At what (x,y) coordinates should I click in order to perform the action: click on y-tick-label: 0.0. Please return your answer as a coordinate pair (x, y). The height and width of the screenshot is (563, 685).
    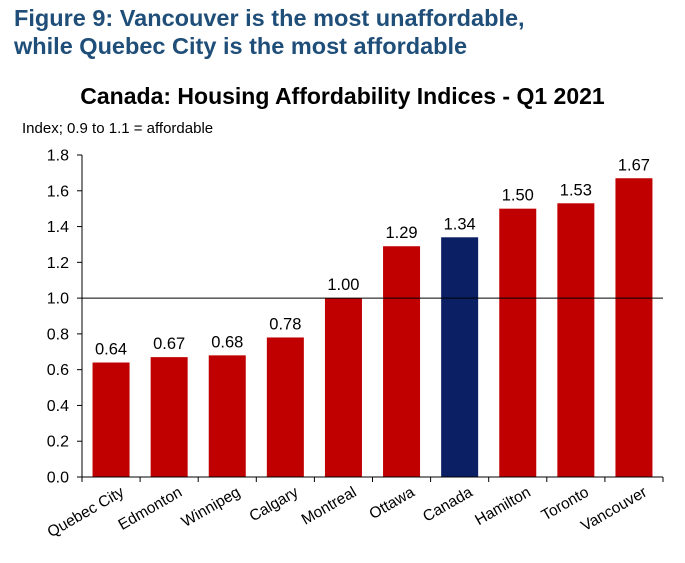
    Looking at the image, I should click on (58, 478).